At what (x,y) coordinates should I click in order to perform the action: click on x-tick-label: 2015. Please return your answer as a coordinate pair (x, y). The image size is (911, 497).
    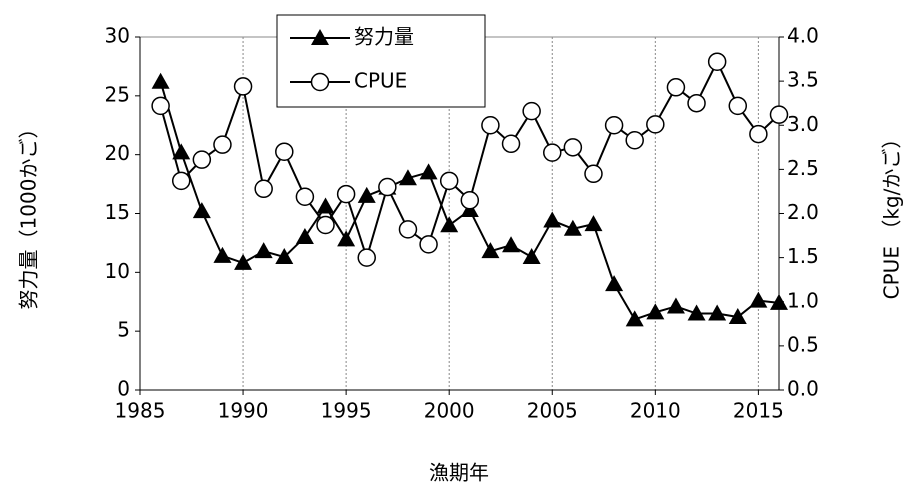
    Looking at the image, I should click on (758, 411).